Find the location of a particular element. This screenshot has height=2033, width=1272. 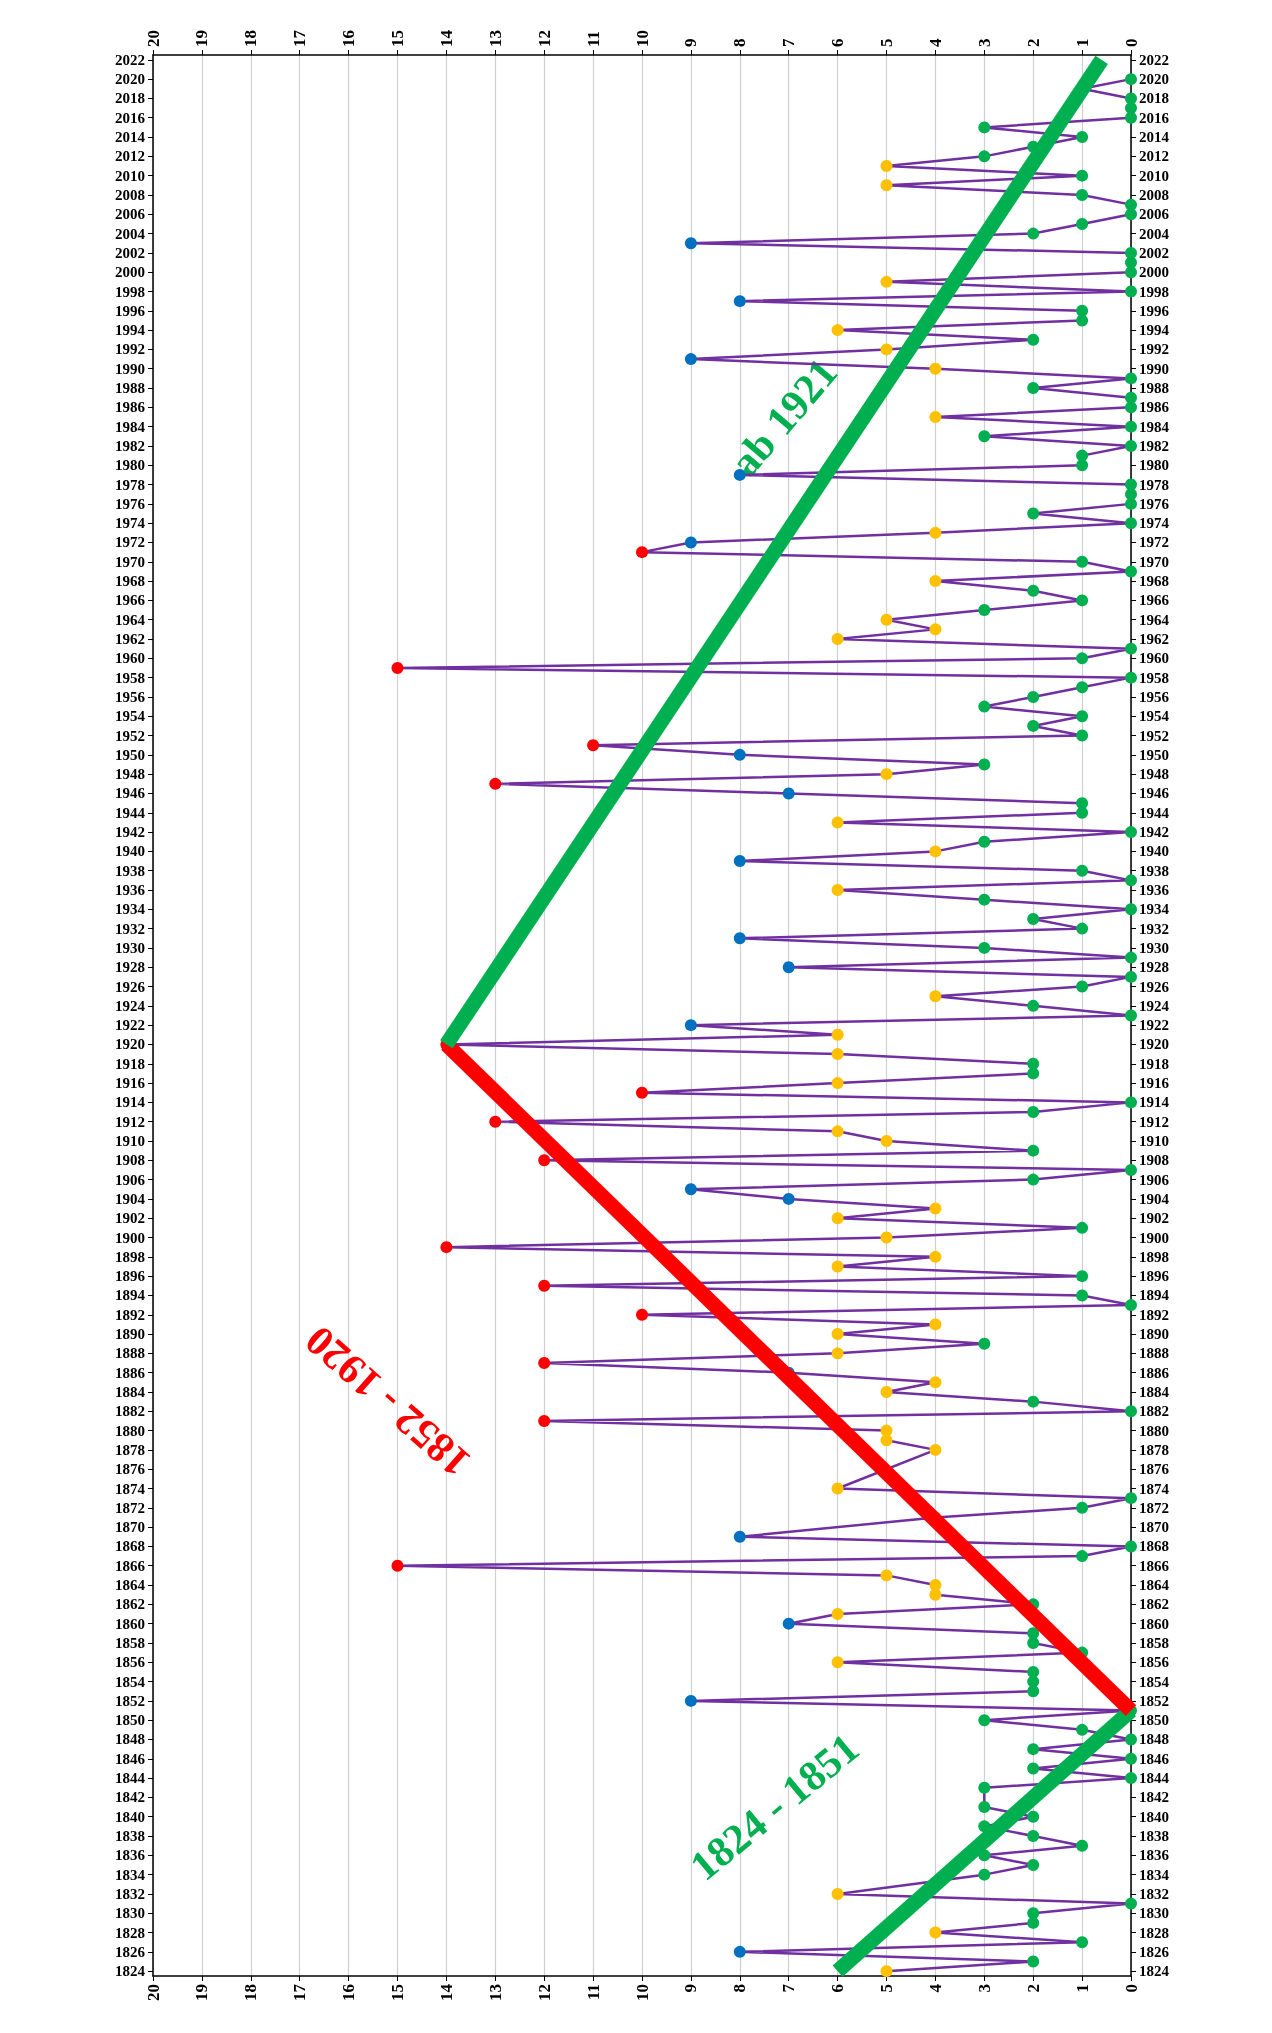

y2-tick-label: 1910 is located at coordinates (1154, 1140).